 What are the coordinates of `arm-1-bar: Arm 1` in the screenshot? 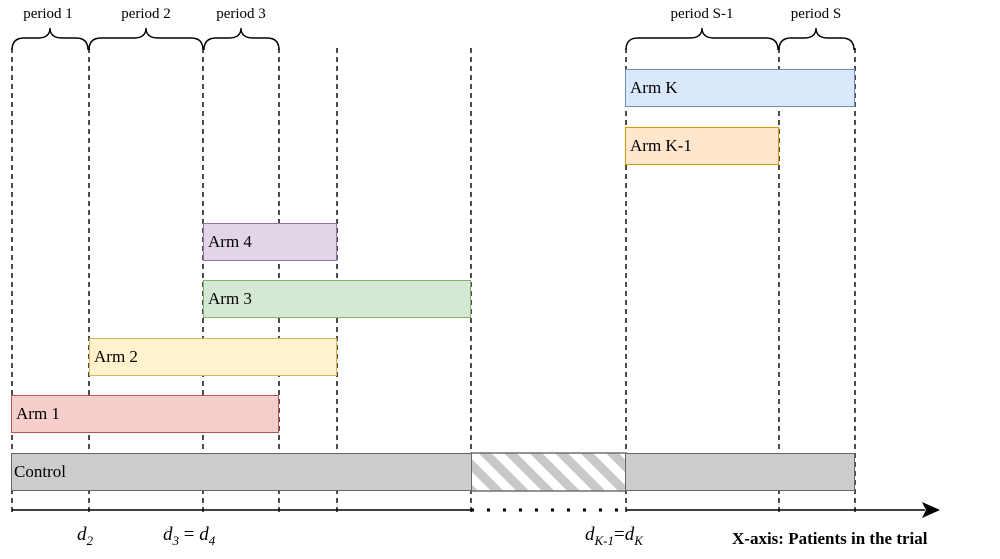 It's located at (145, 414).